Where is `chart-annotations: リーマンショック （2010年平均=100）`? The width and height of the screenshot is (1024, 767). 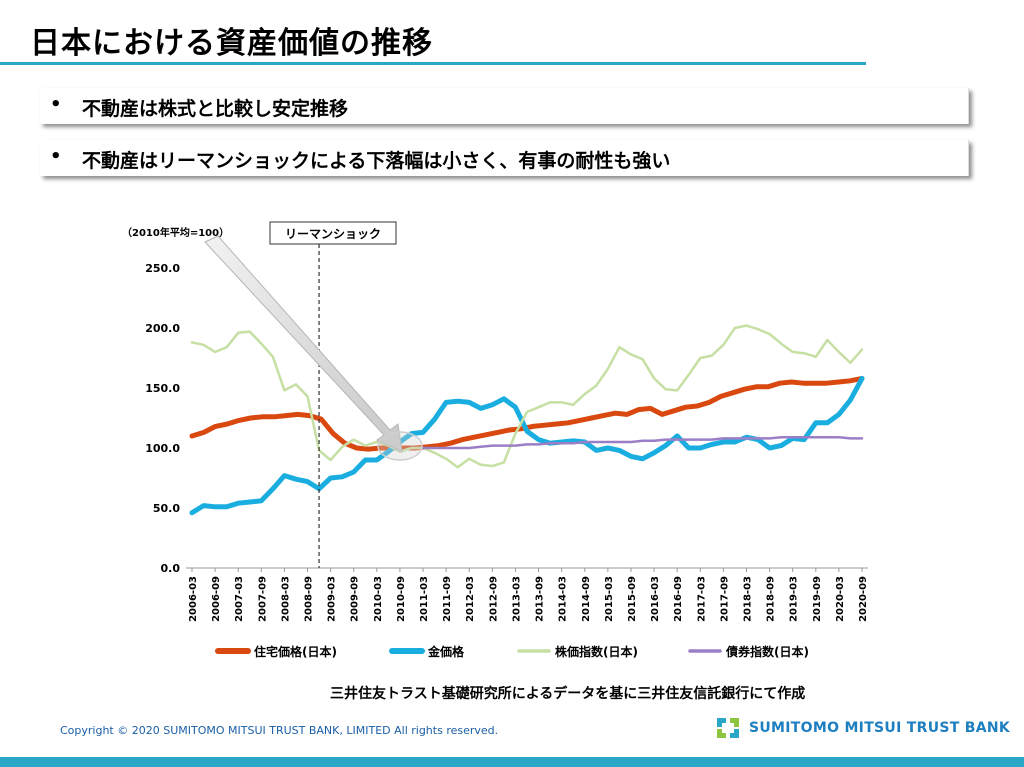 chart-annotations: リーマンショック （2010年平均=100） is located at coordinates (272, 394).